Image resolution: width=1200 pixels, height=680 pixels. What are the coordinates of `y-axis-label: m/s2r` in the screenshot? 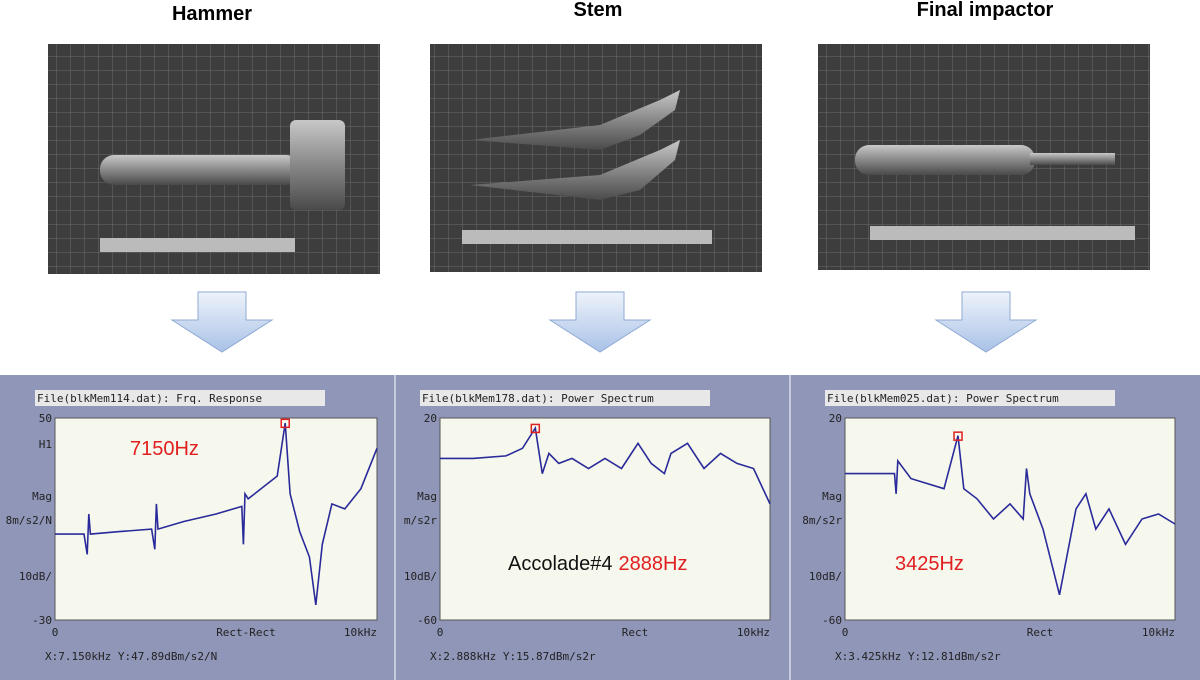 It's located at (420, 520).